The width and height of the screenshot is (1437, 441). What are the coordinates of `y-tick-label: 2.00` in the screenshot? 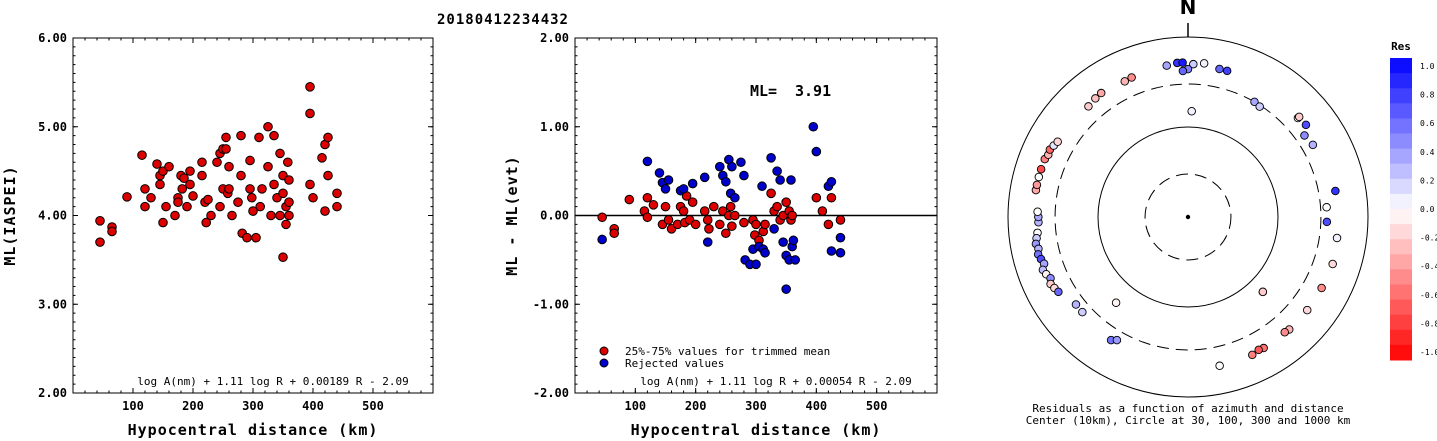 It's located at (52, 393).